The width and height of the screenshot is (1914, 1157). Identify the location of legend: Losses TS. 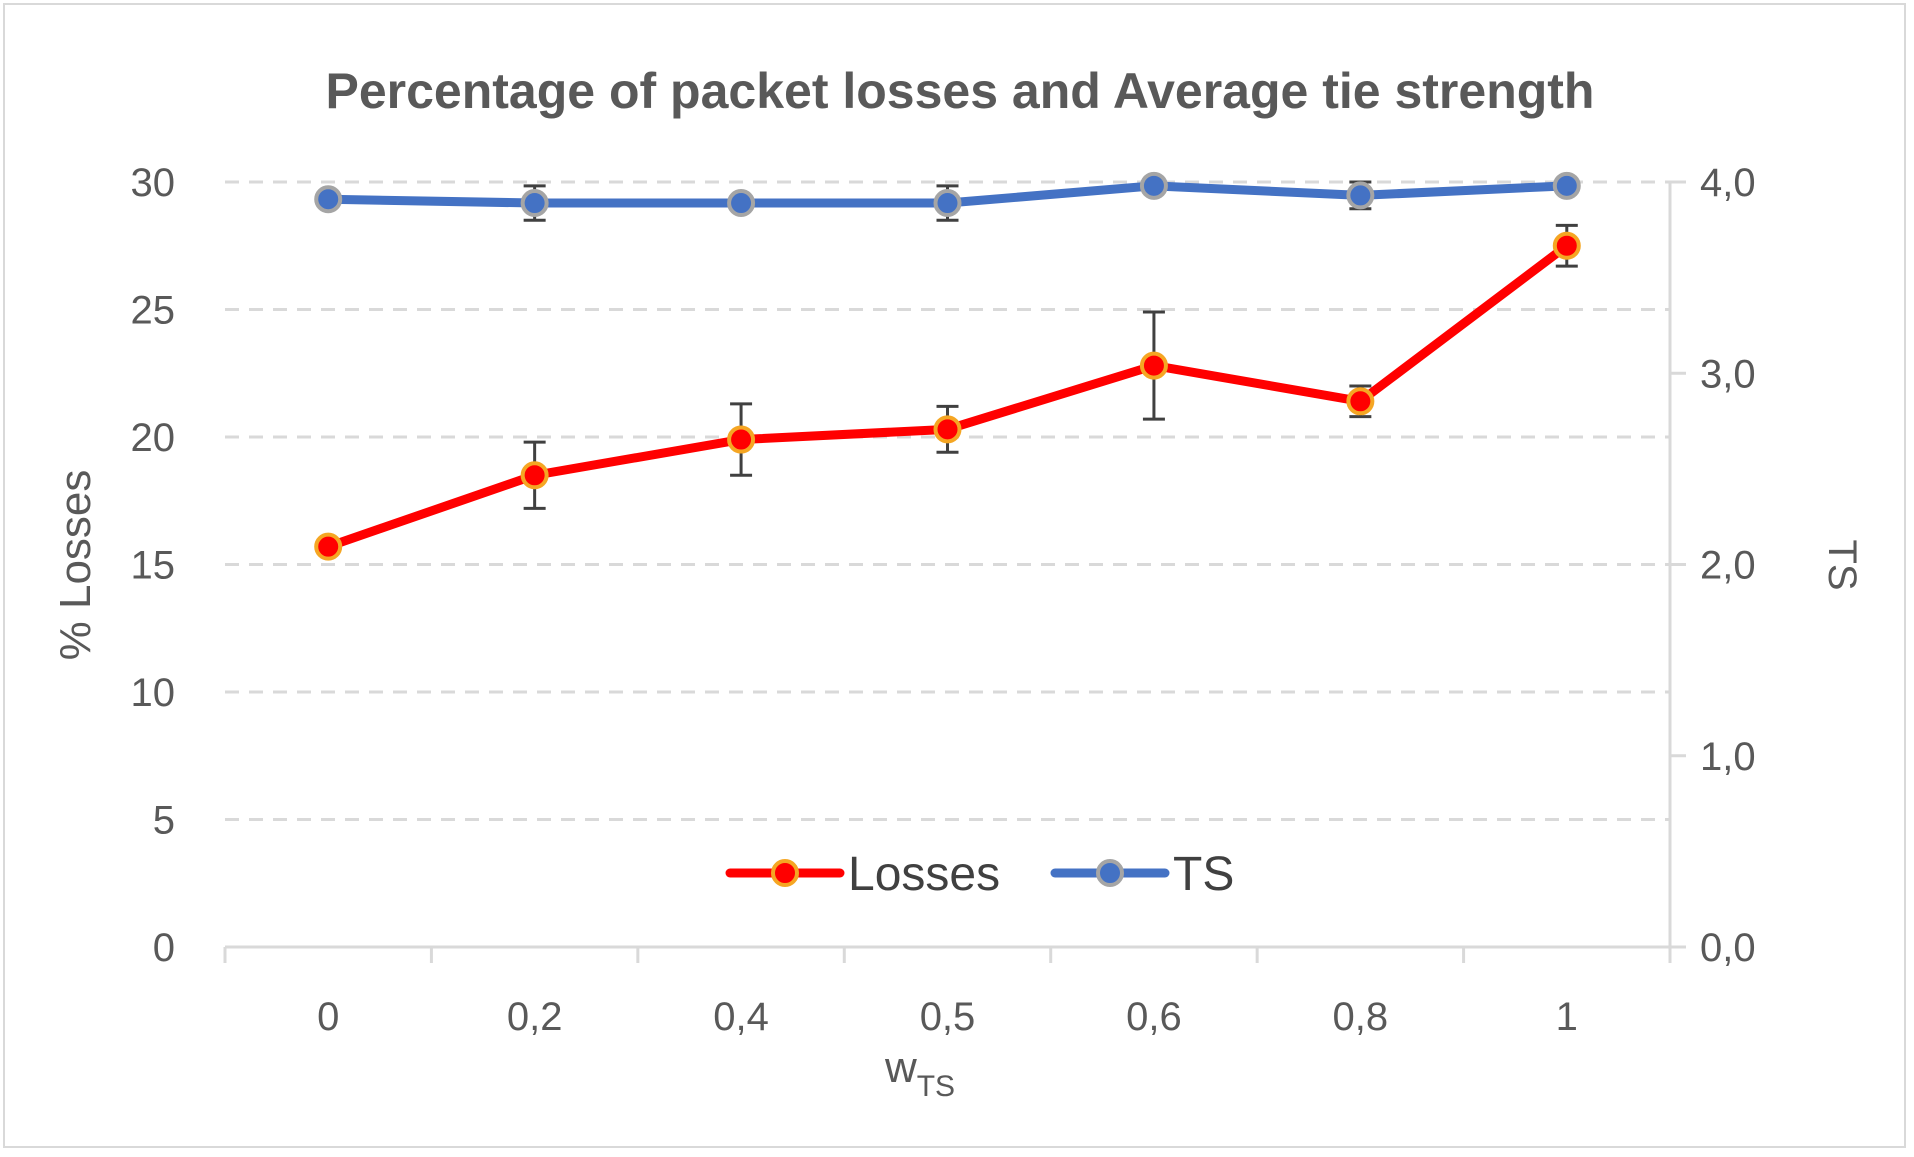
(979, 874).